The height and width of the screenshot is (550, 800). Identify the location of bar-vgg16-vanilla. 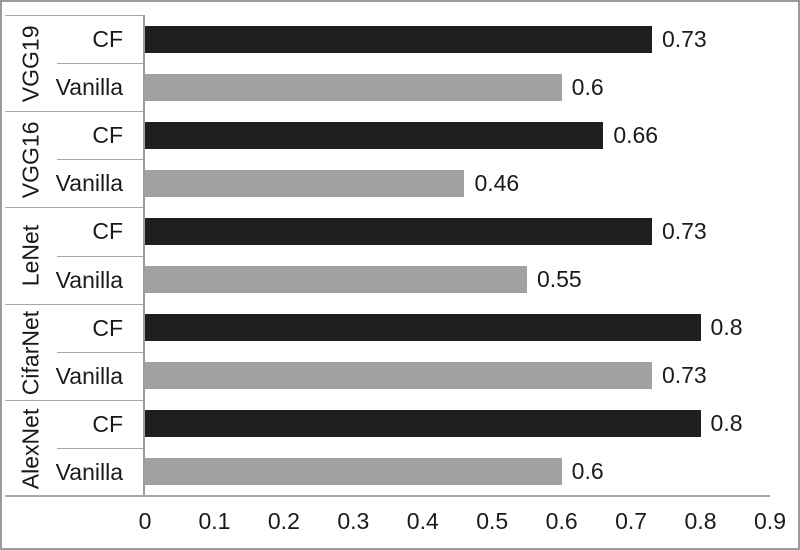
(305, 183).